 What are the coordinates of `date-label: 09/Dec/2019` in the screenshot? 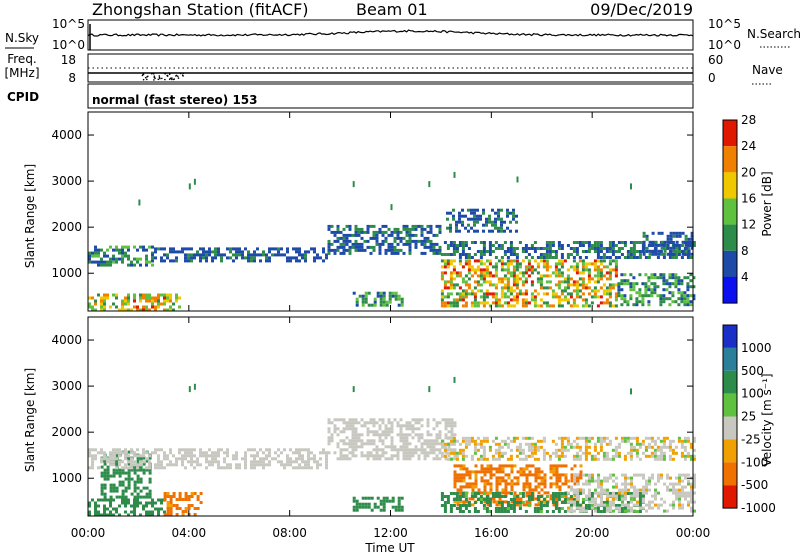 It's located at (641, 9).